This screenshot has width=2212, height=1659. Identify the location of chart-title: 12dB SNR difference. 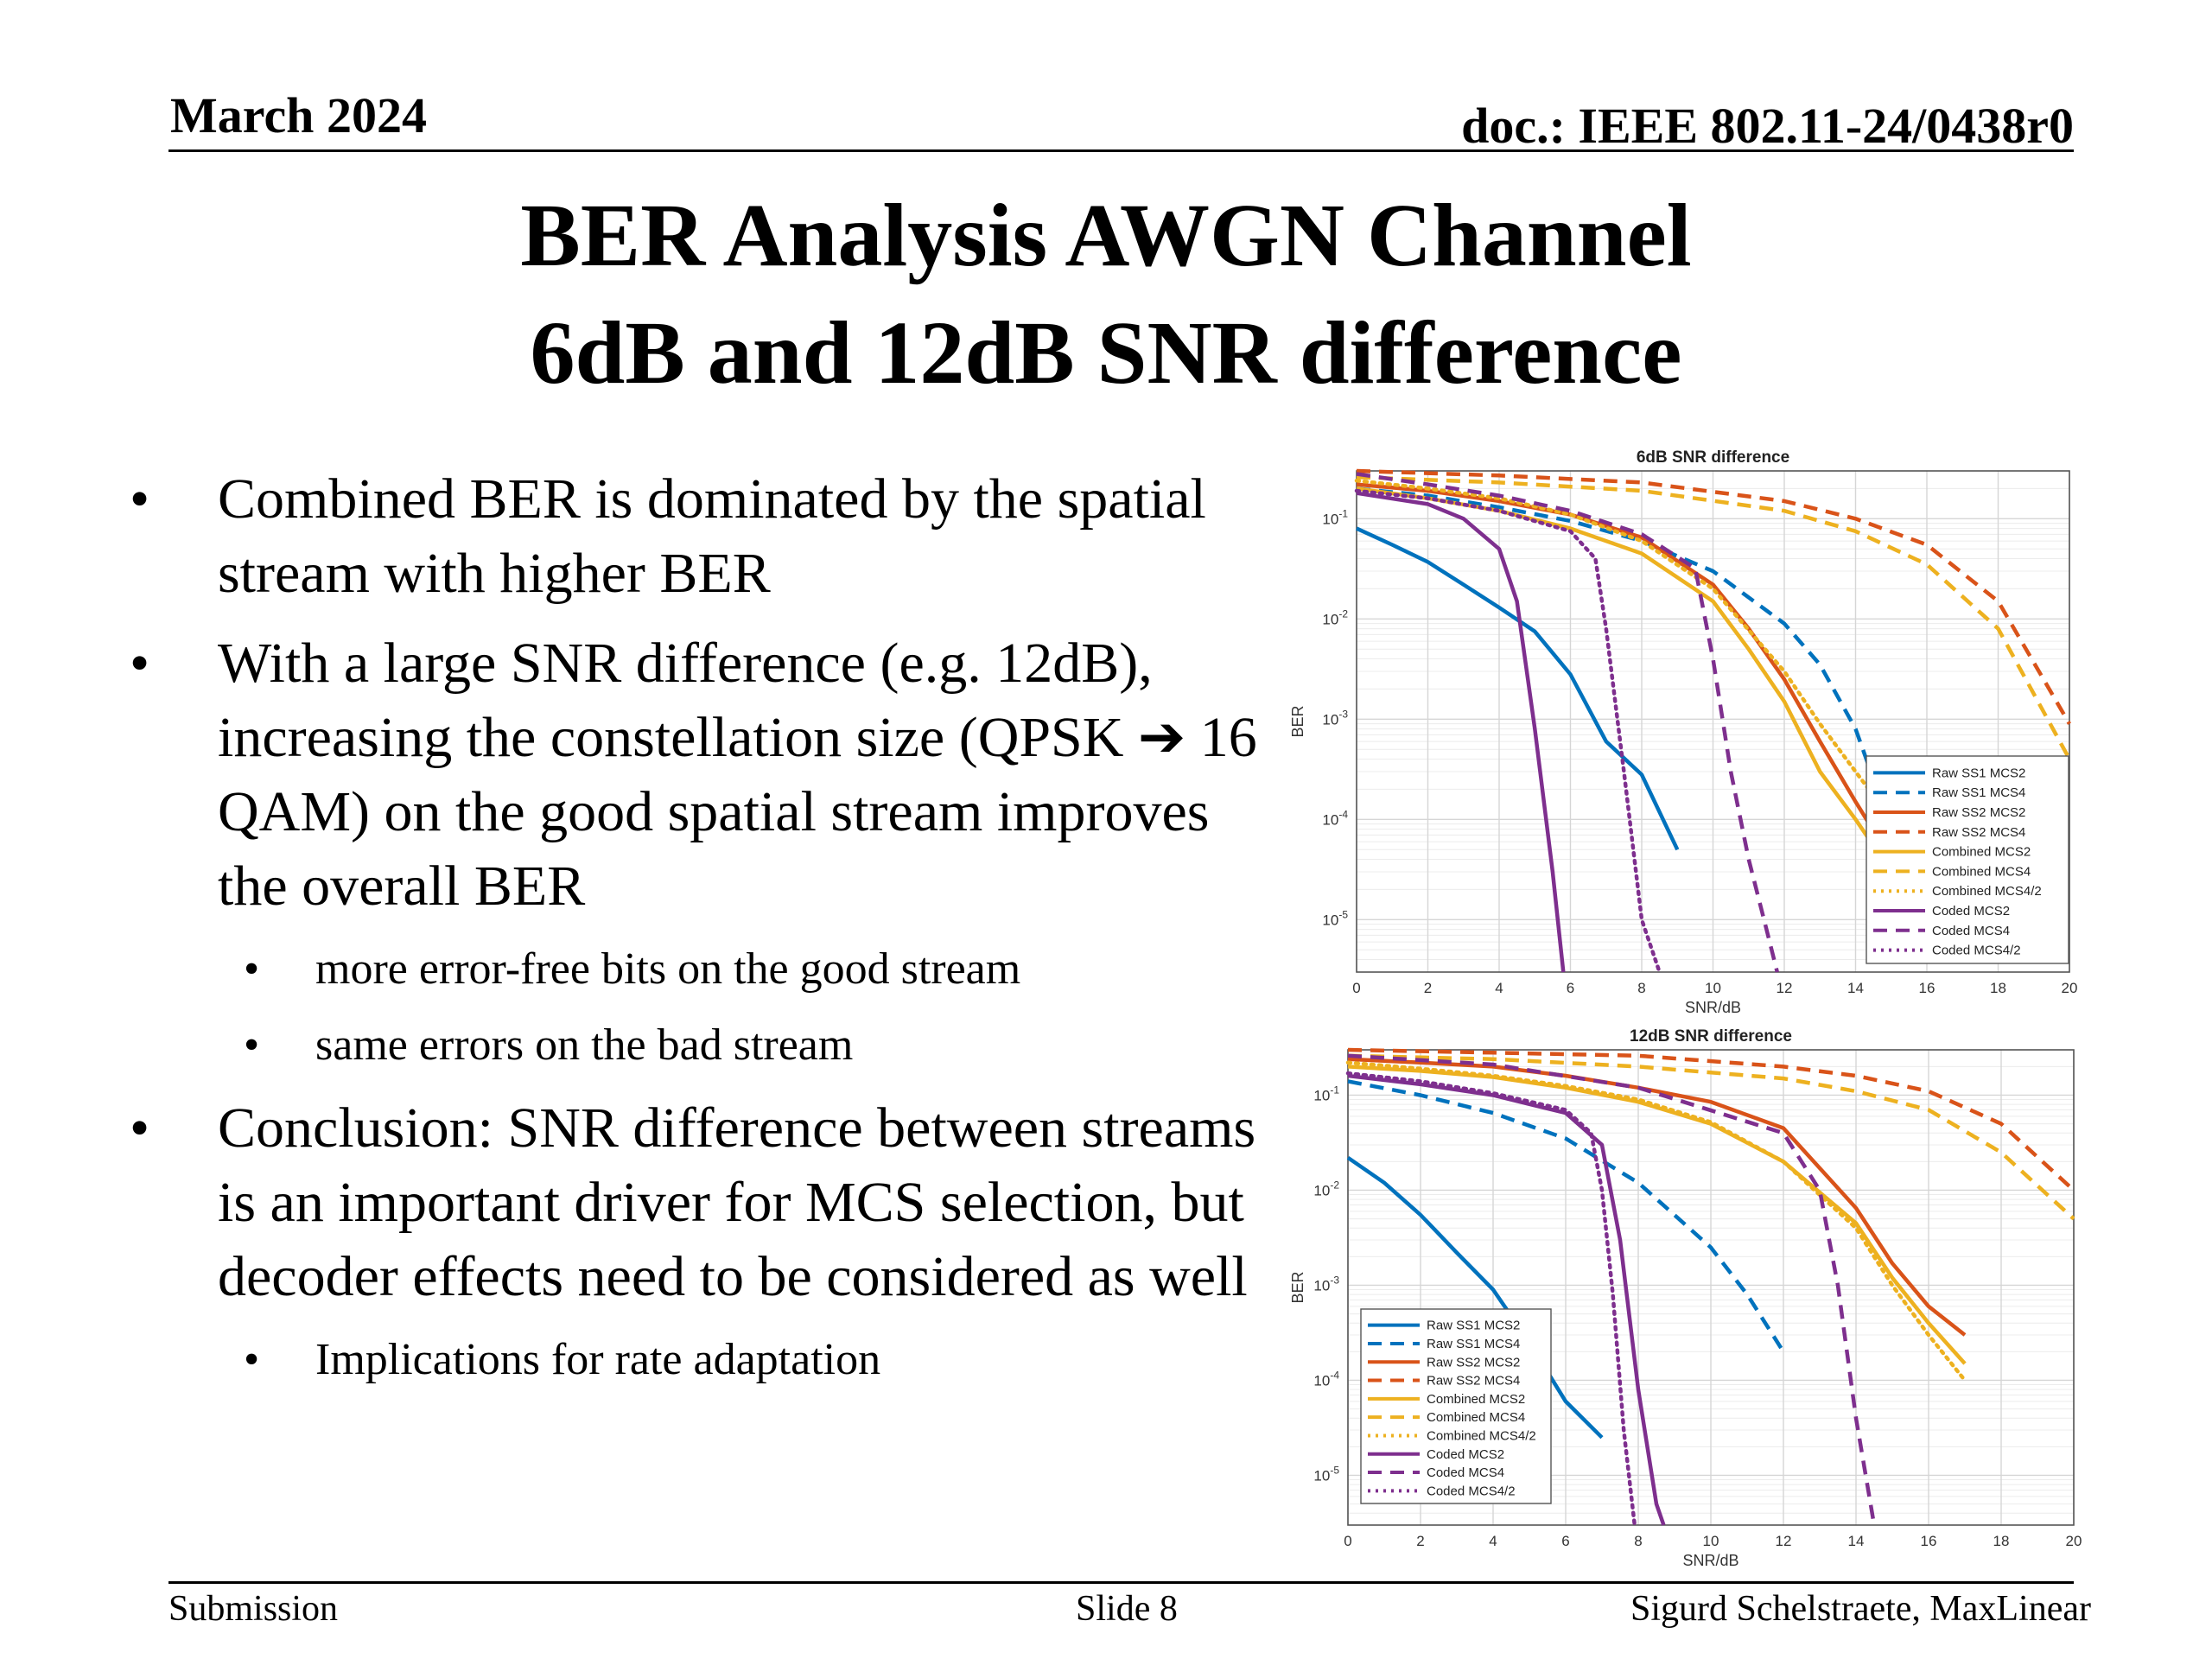
(1711, 1036).